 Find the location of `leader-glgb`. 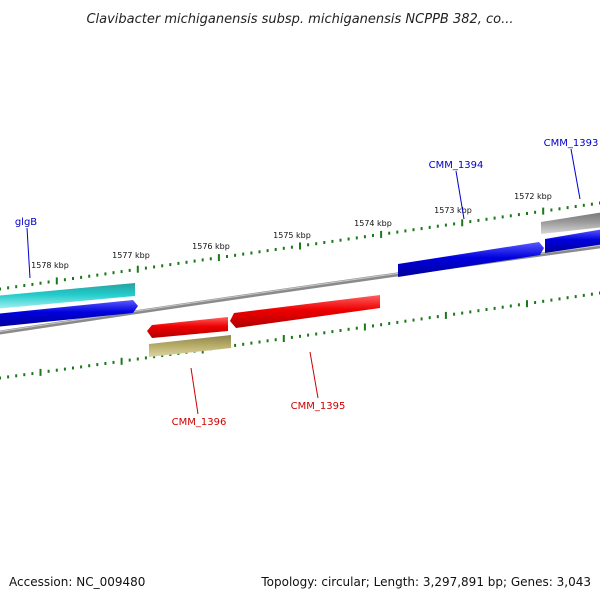

leader-glgb is located at coordinates (28, 253).